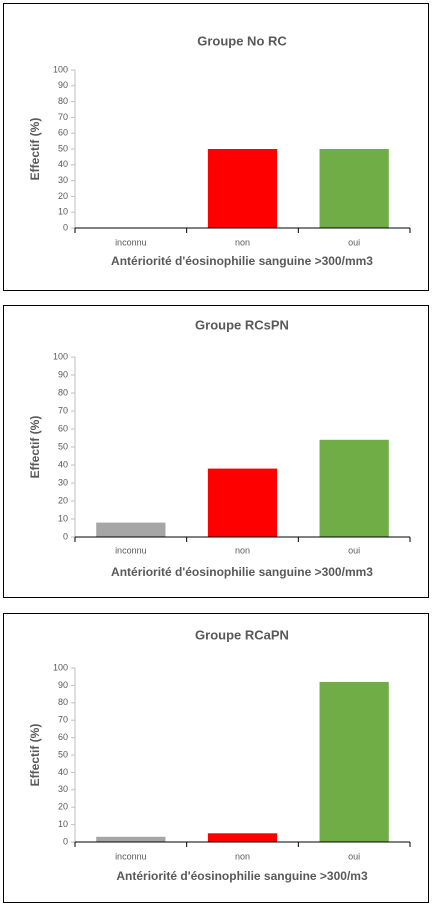  Describe the element at coordinates (242, 634) in the screenshot. I see `chart-title: Groupe RCaPN` at that location.